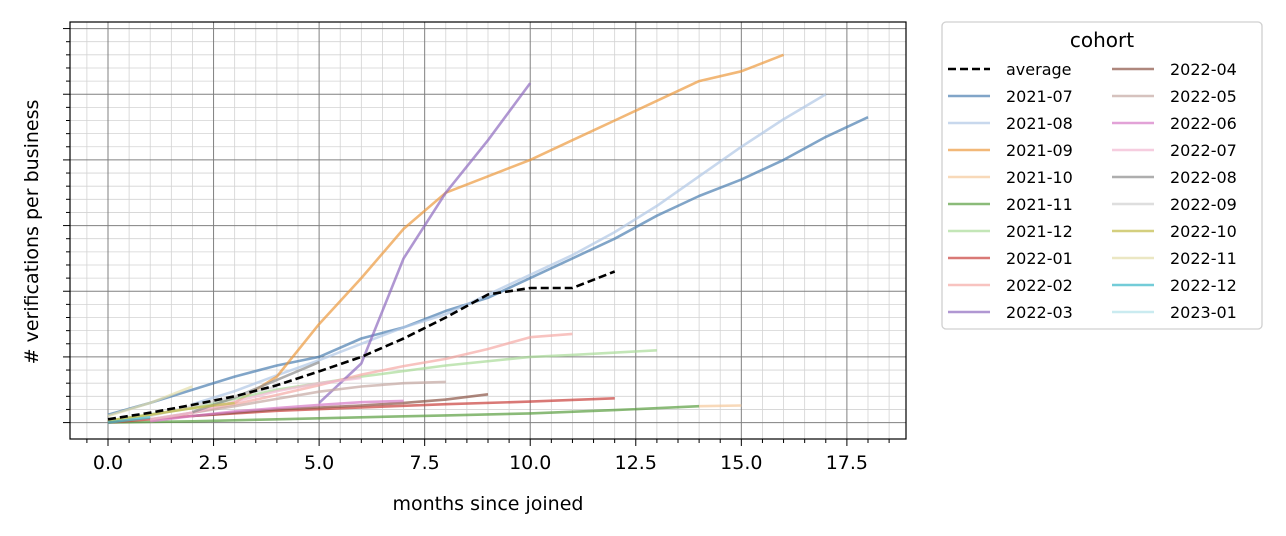 The width and height of the screenshot is (1286, 536). What do you see at coordinates (32, 232) in the screenshot?
I see `y-axis-label: # verifications per business` at bounding box center [32, 232].